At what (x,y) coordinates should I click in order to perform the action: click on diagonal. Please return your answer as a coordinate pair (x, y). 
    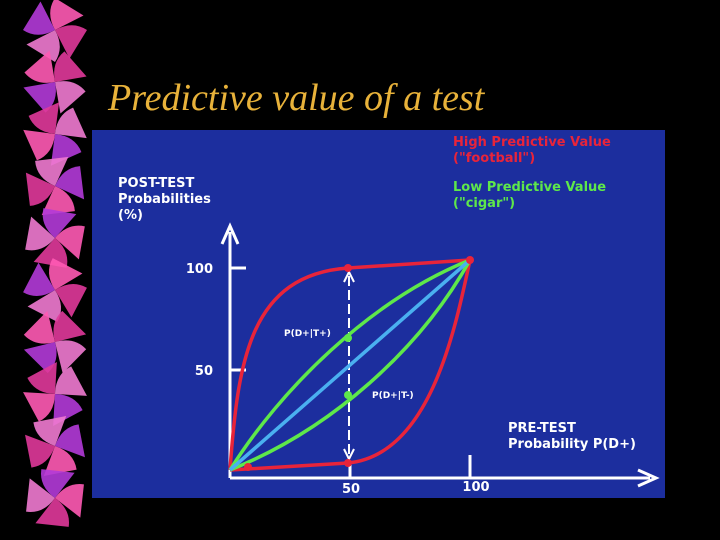
    Looking at the image, I should click on (350, 365).